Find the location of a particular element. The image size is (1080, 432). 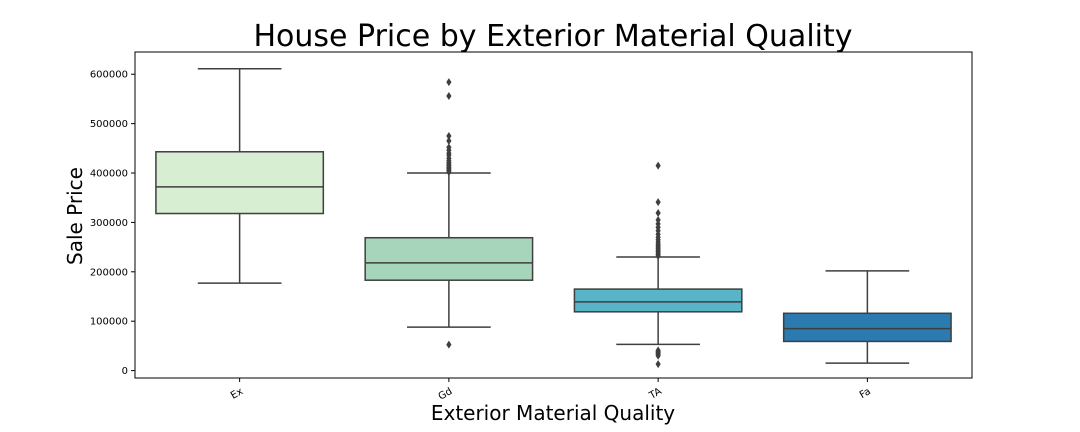

y-tick-label: 300000 is located at coordinates (109, 223).